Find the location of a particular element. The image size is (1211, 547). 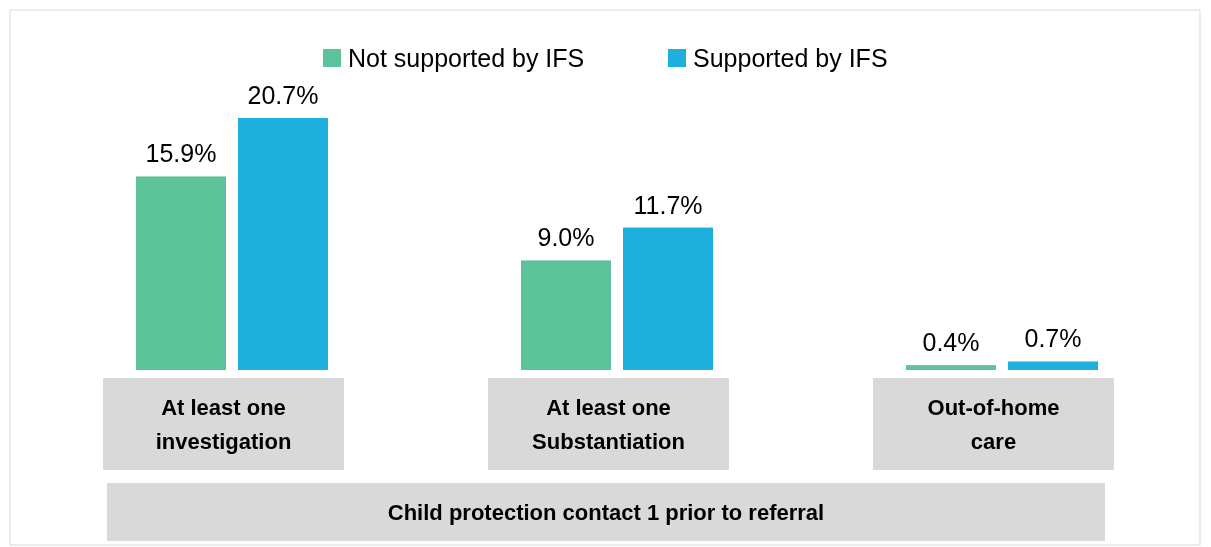

legend-label: Not supported by IFS is located at coordinates (466, 58).